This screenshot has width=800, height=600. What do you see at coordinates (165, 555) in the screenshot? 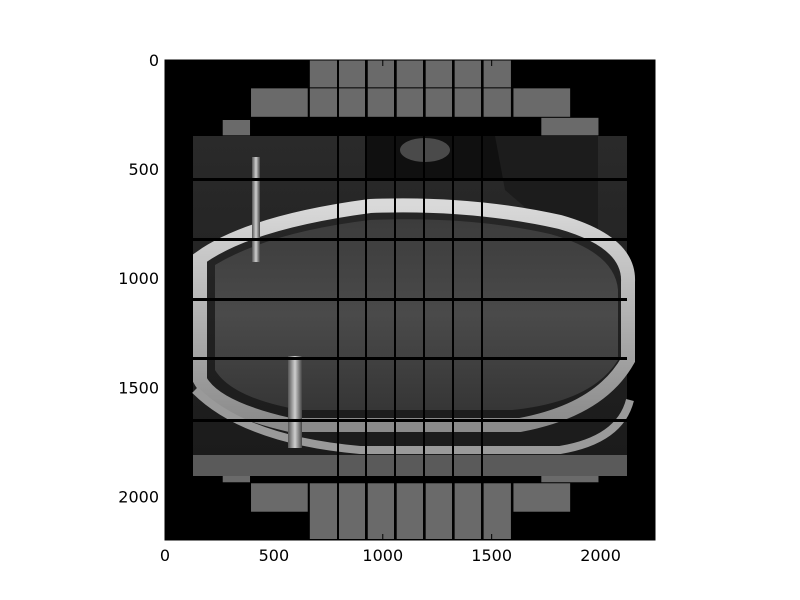
I see `x-tick-label: 0` at bounding box center [165, 555].